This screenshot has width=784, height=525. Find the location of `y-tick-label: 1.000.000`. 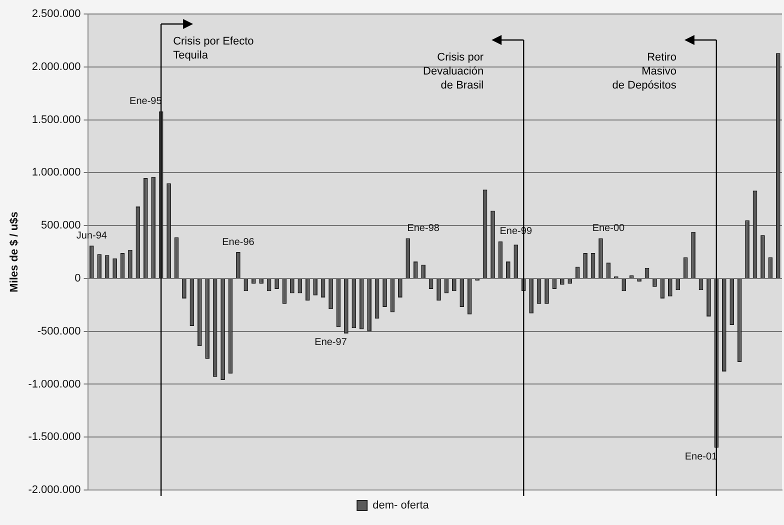

y-tick-label: 1.000.000 is located at coordinates (56, 172).